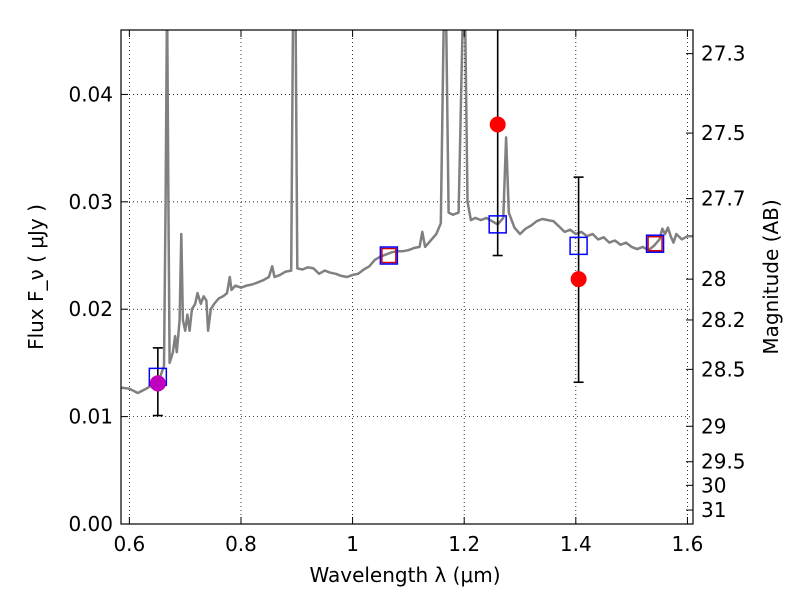  Describe the element at coordinates (688, 544) in the screenshot. I see `x-tick-label: 1.6` at that location.